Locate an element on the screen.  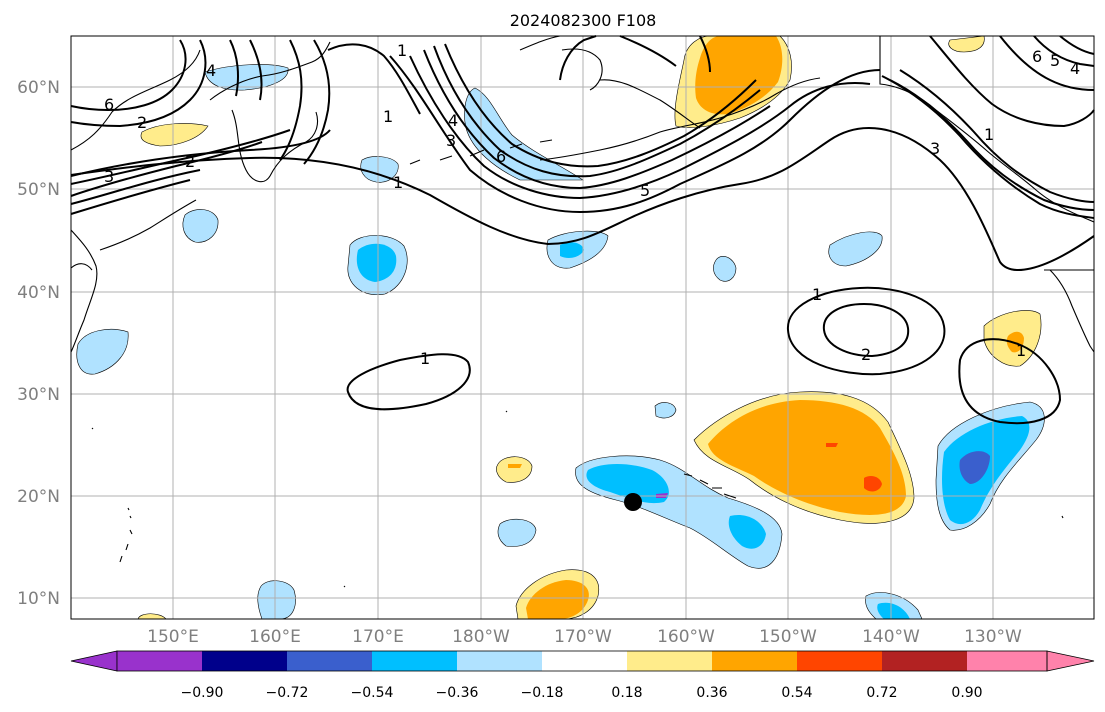
contour-misc-top-left is located at coordinates (200, 102).